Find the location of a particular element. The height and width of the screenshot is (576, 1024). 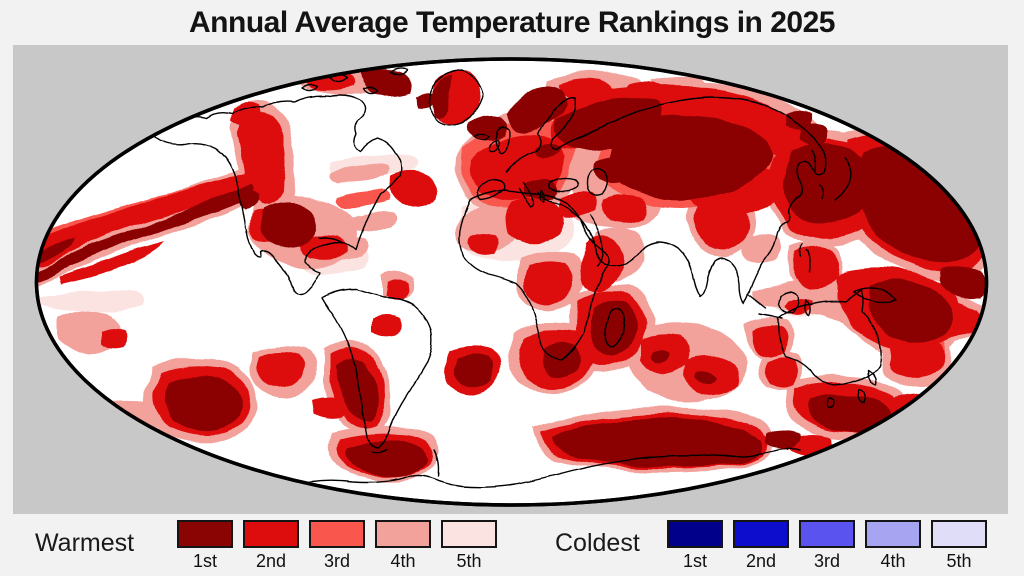

coast-south-america is located at coordinates (377, 368).